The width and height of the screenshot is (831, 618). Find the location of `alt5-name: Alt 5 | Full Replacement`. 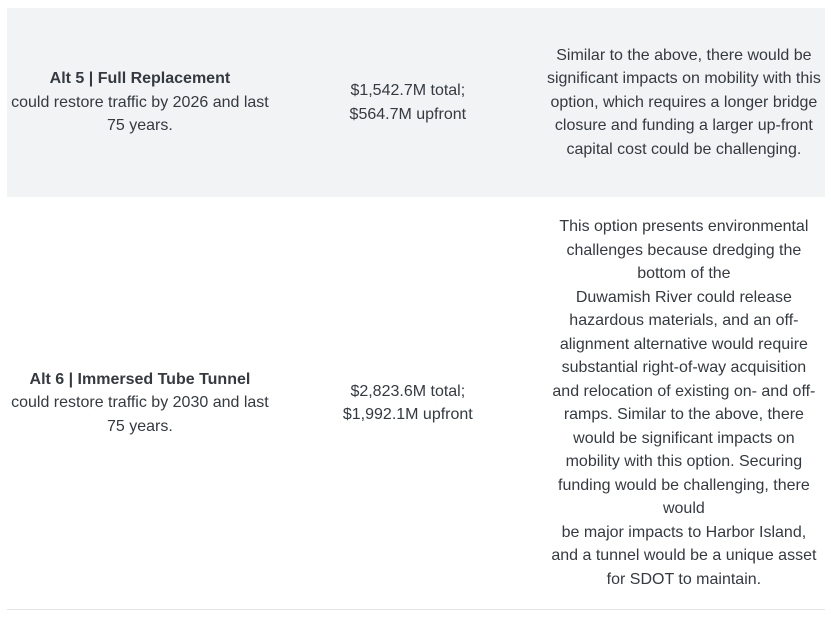

alt5-name: Alt 5 | Full Replacement is located at coordinates (140, 79).